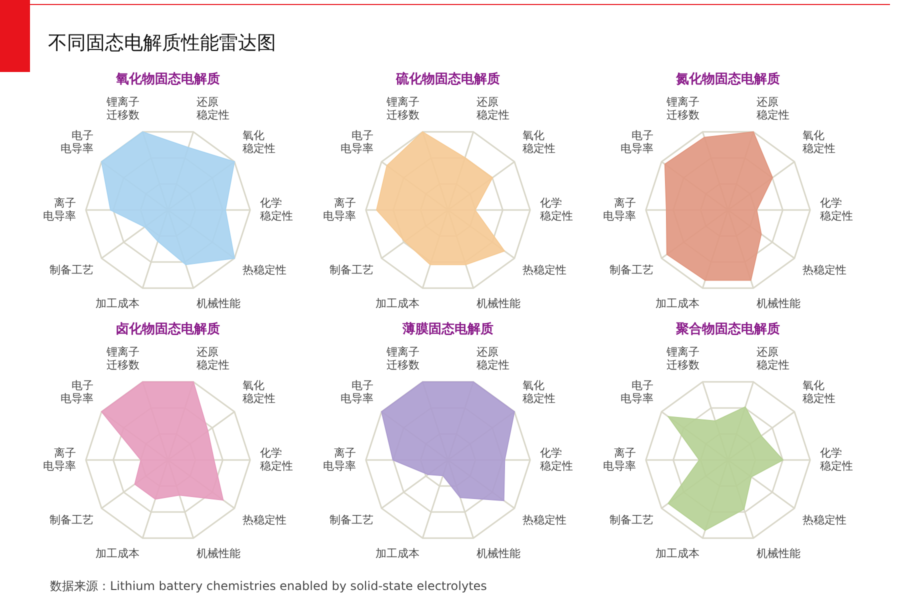  Describe the element at coordinates (168, 329) in the screenshot. I see `chart-title: 卤化物固态电解质` at that location.